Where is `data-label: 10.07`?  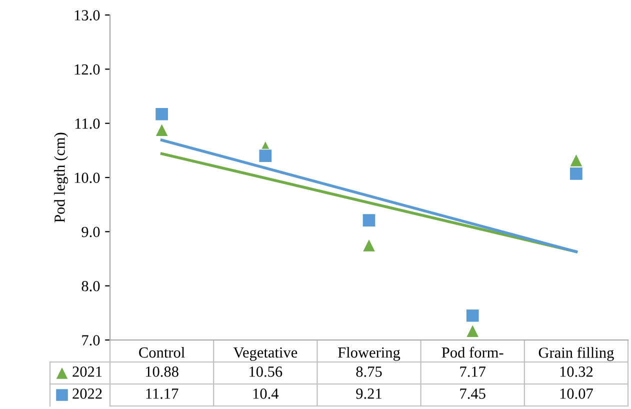
data-label: 10.07 is located at coordinates (576, 393).